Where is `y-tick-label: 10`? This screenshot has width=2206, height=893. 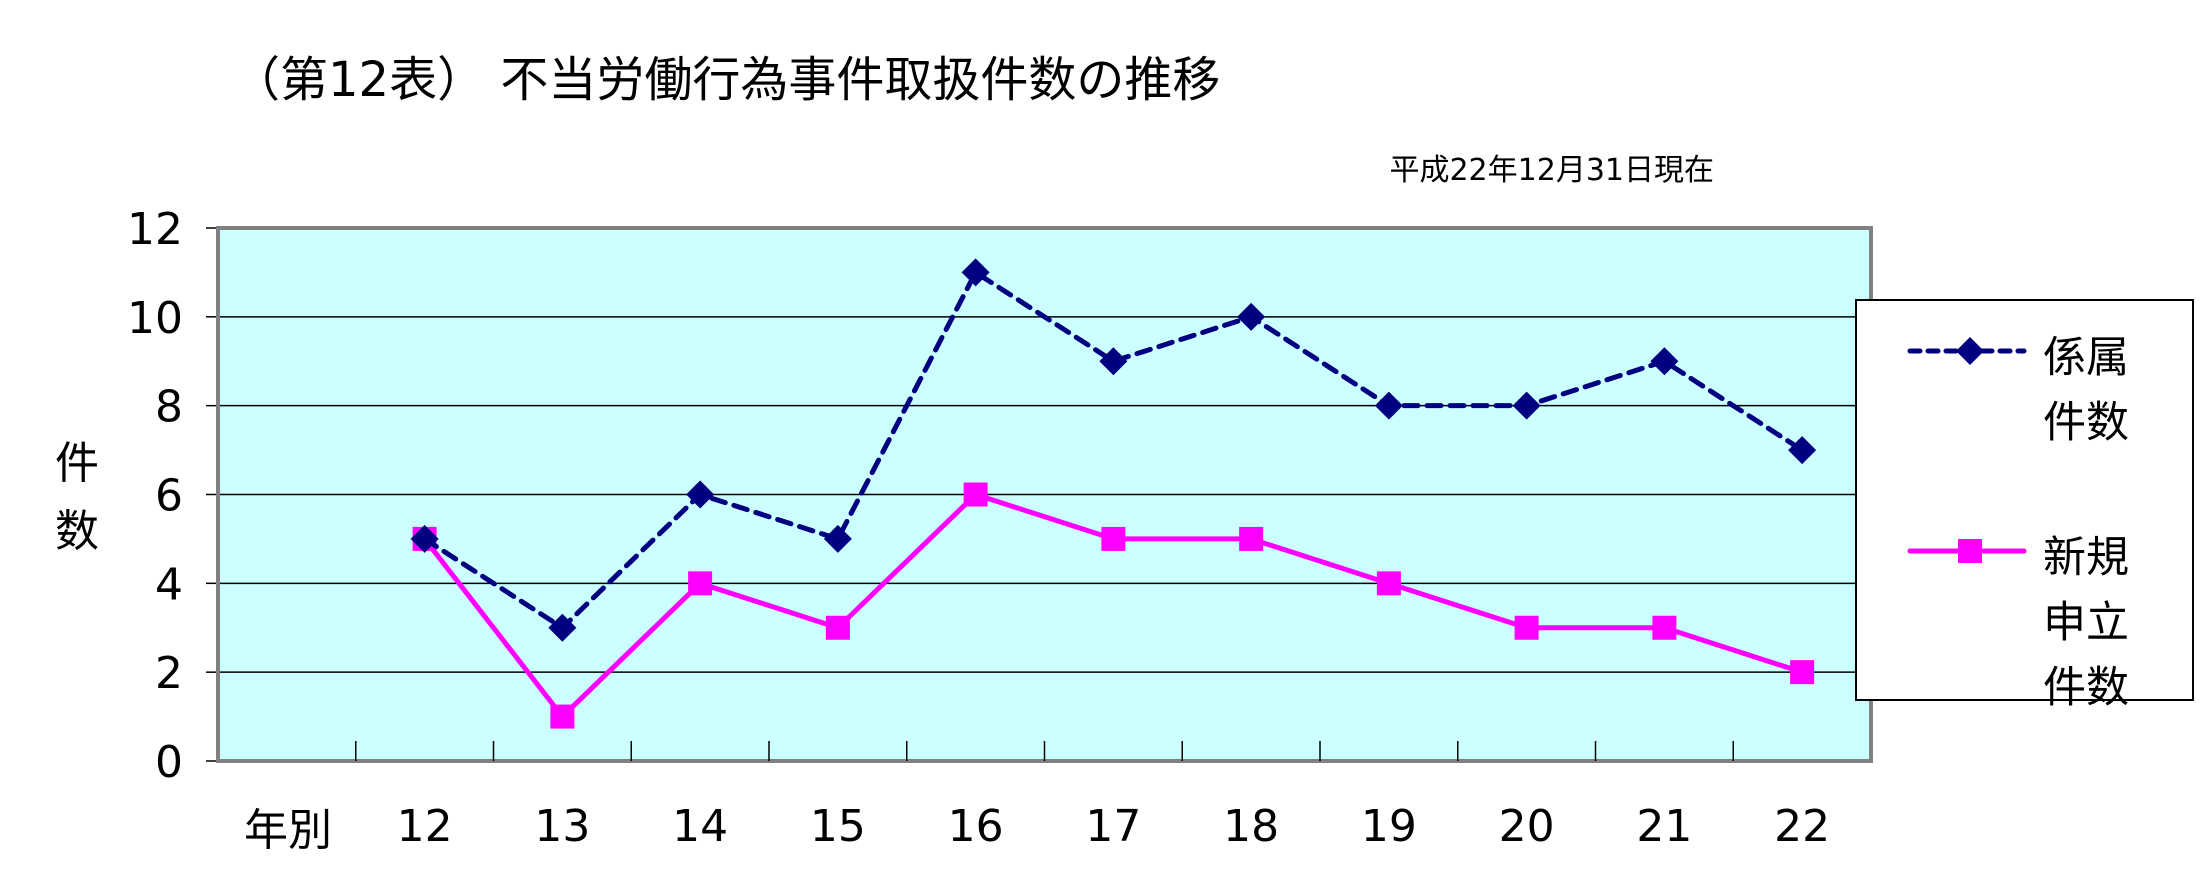
y-tick-label: 10 is located at coordinates (155, 318).